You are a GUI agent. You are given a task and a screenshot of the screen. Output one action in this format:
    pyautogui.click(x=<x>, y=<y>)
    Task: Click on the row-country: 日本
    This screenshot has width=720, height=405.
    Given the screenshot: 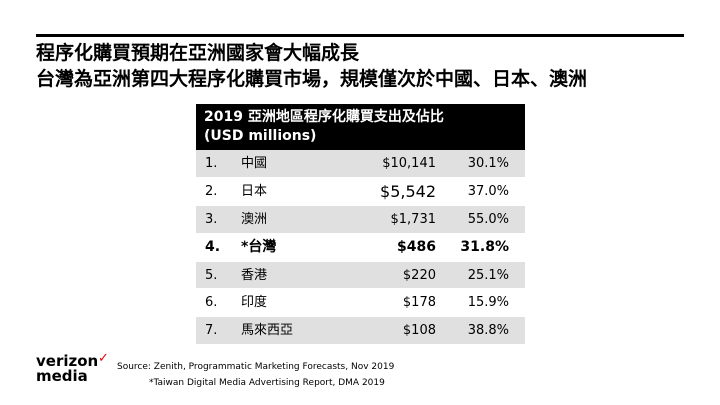 What is the action you would take?
    pyautogui.click(x=254, y=191)
    